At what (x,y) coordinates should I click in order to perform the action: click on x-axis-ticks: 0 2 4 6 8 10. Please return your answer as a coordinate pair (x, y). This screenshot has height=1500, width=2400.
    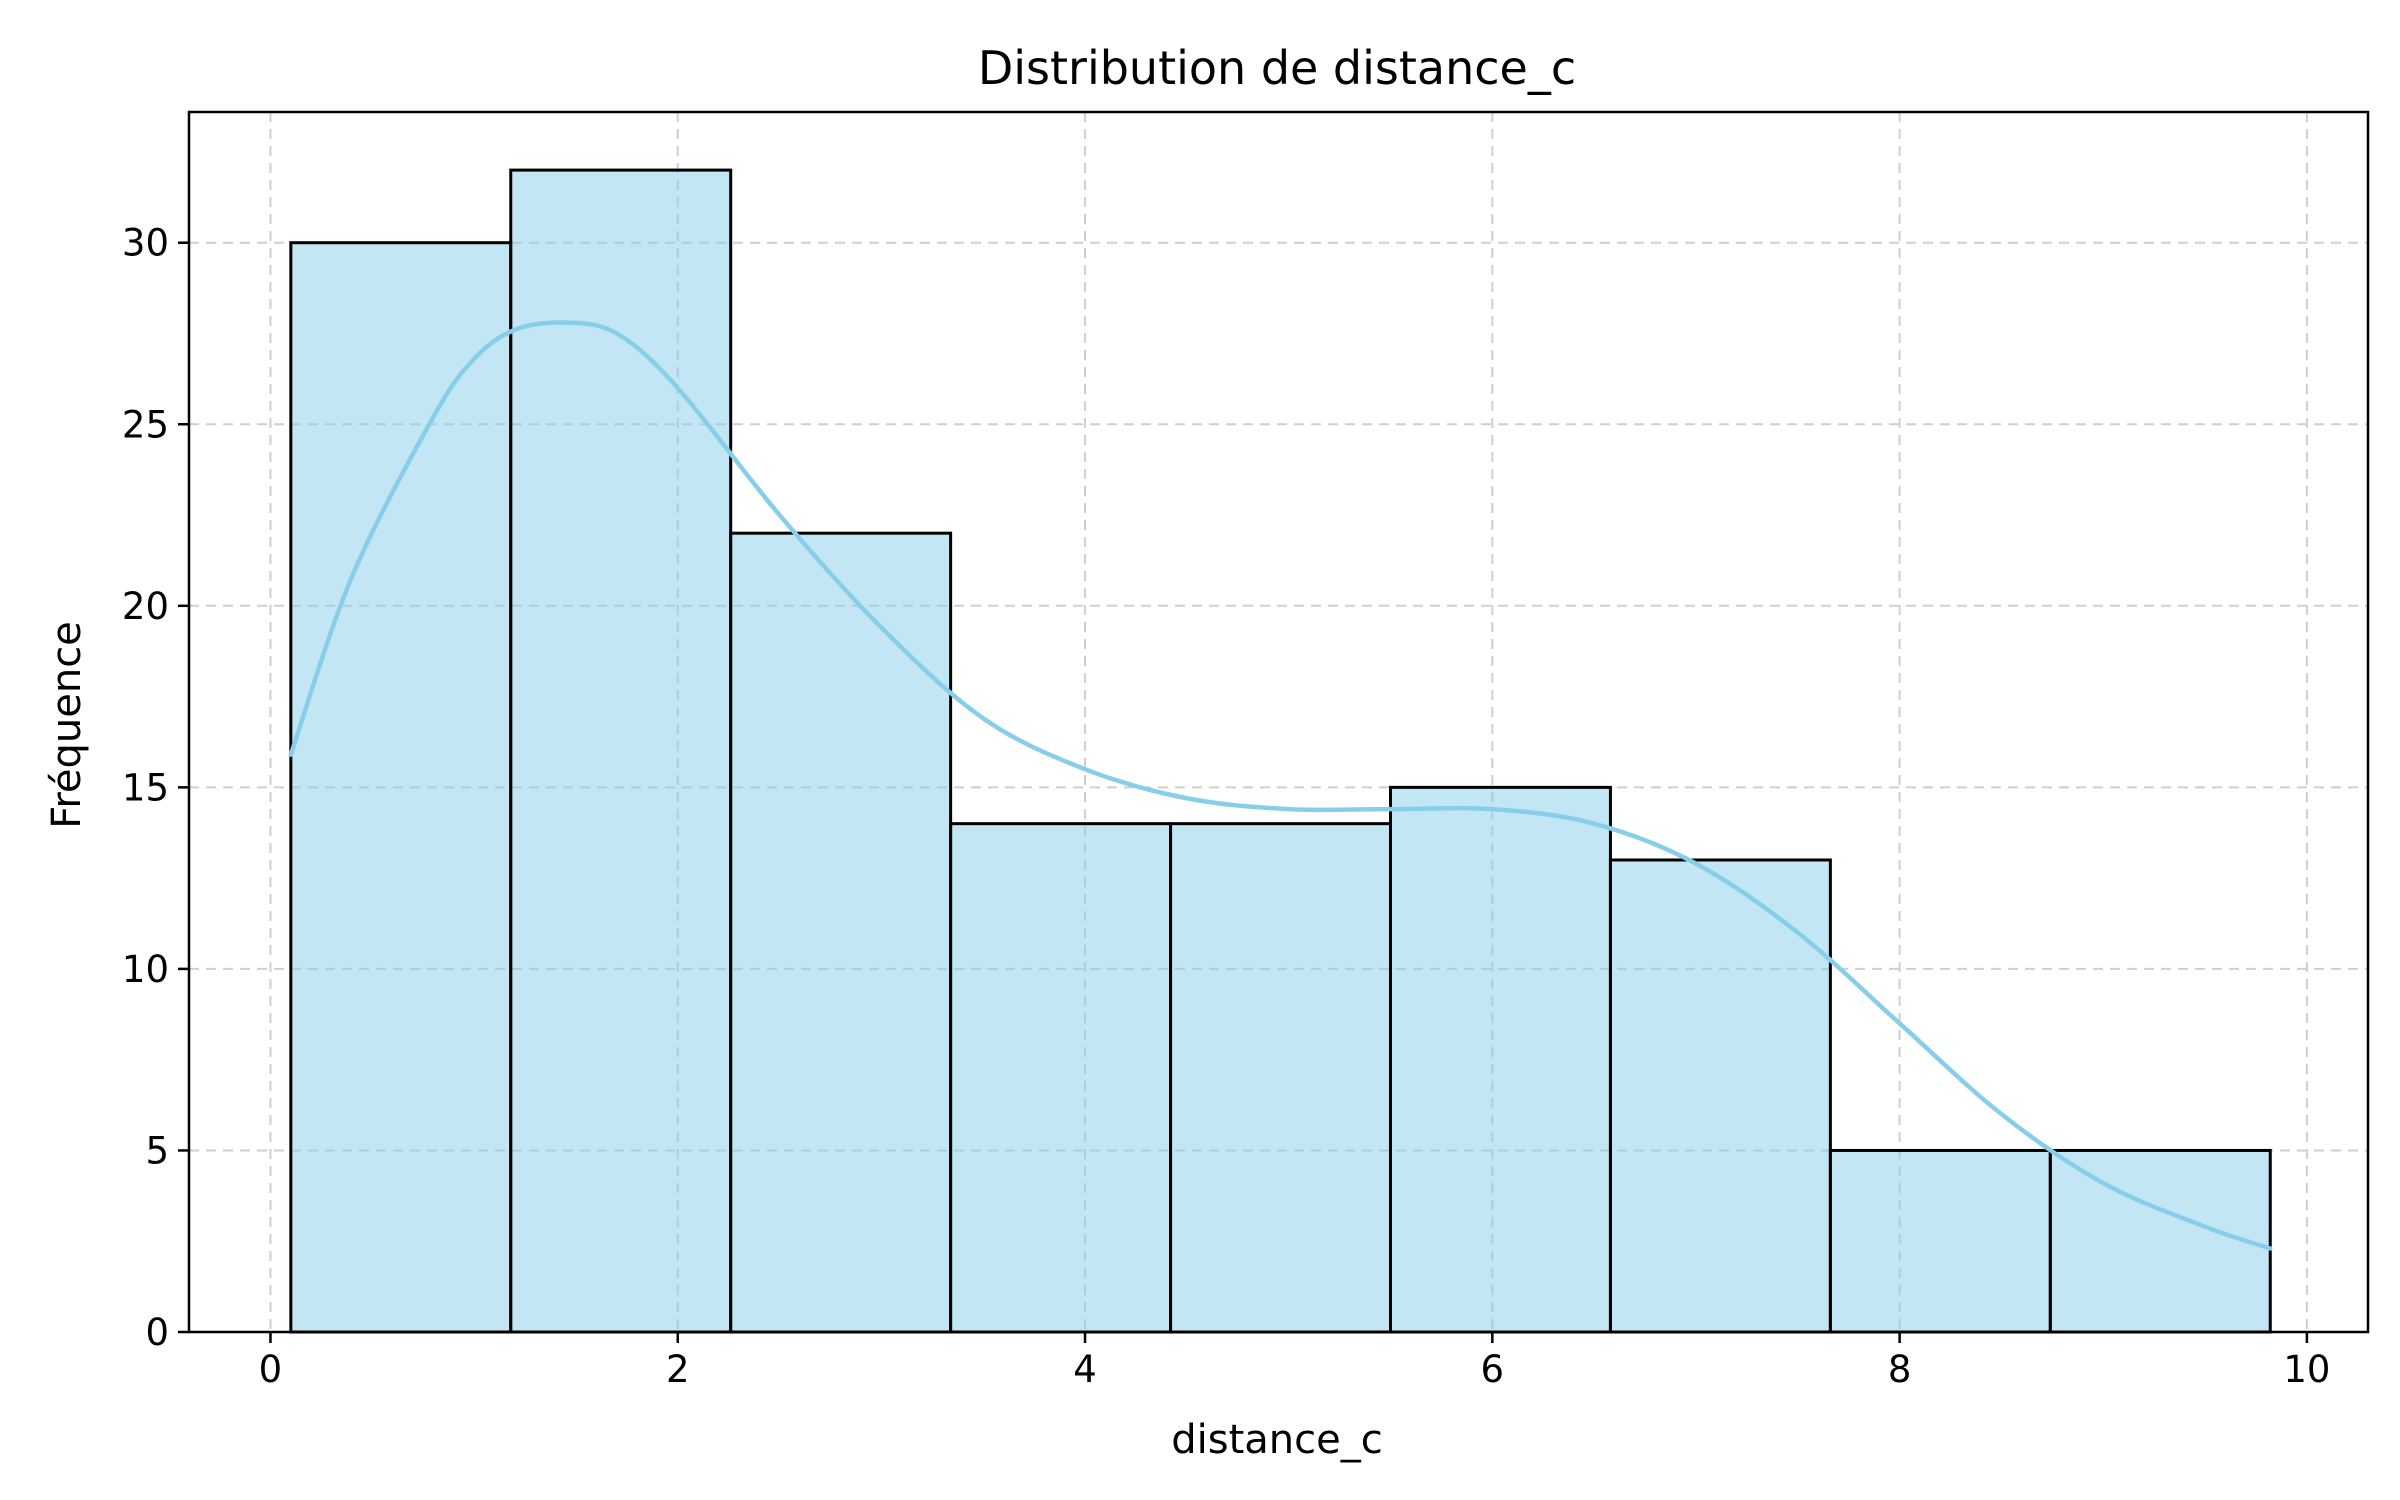
    Looking at the image, I should click on (1294, 1361).